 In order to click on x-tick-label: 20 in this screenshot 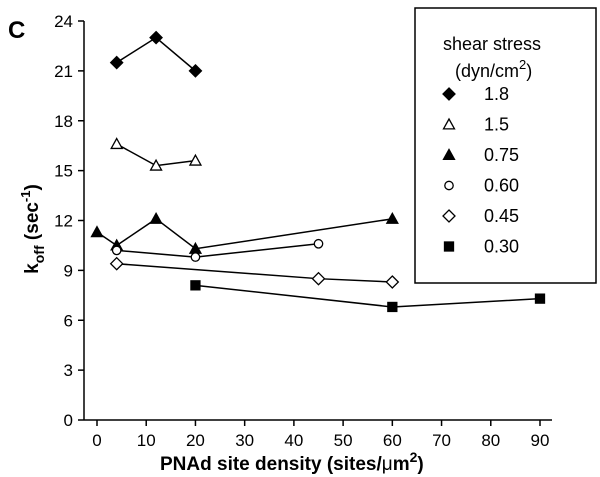, I will do `click(195, 440)`.